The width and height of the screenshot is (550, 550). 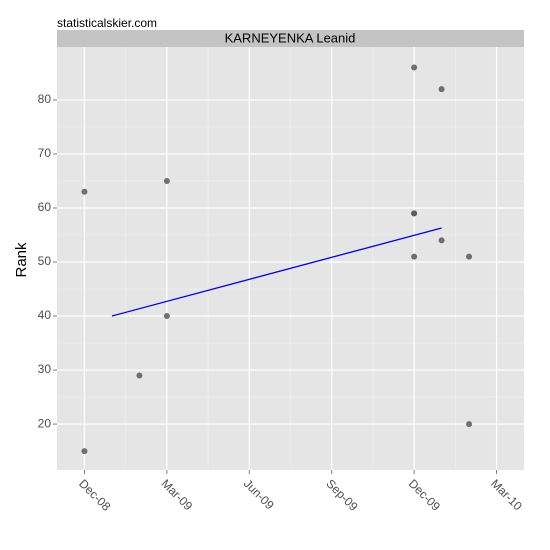 I want to click on trend-line, so click(x=276, y=272).